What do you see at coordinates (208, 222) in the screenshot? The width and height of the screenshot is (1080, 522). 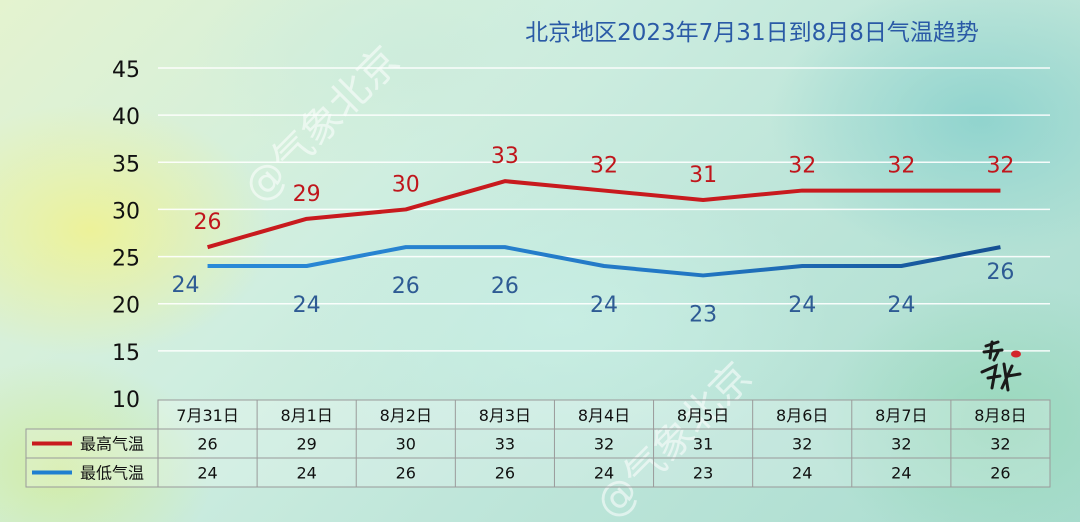 I see `data-label-high: 26` at bounding box center [208, 222].